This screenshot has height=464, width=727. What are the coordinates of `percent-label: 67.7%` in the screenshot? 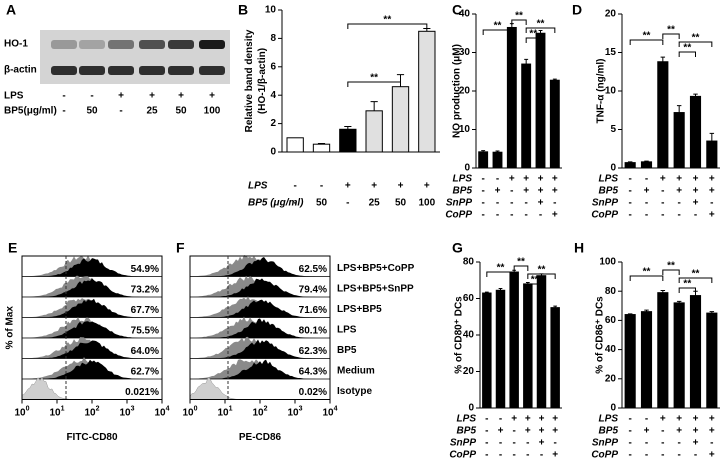 It's located at (145, 310).